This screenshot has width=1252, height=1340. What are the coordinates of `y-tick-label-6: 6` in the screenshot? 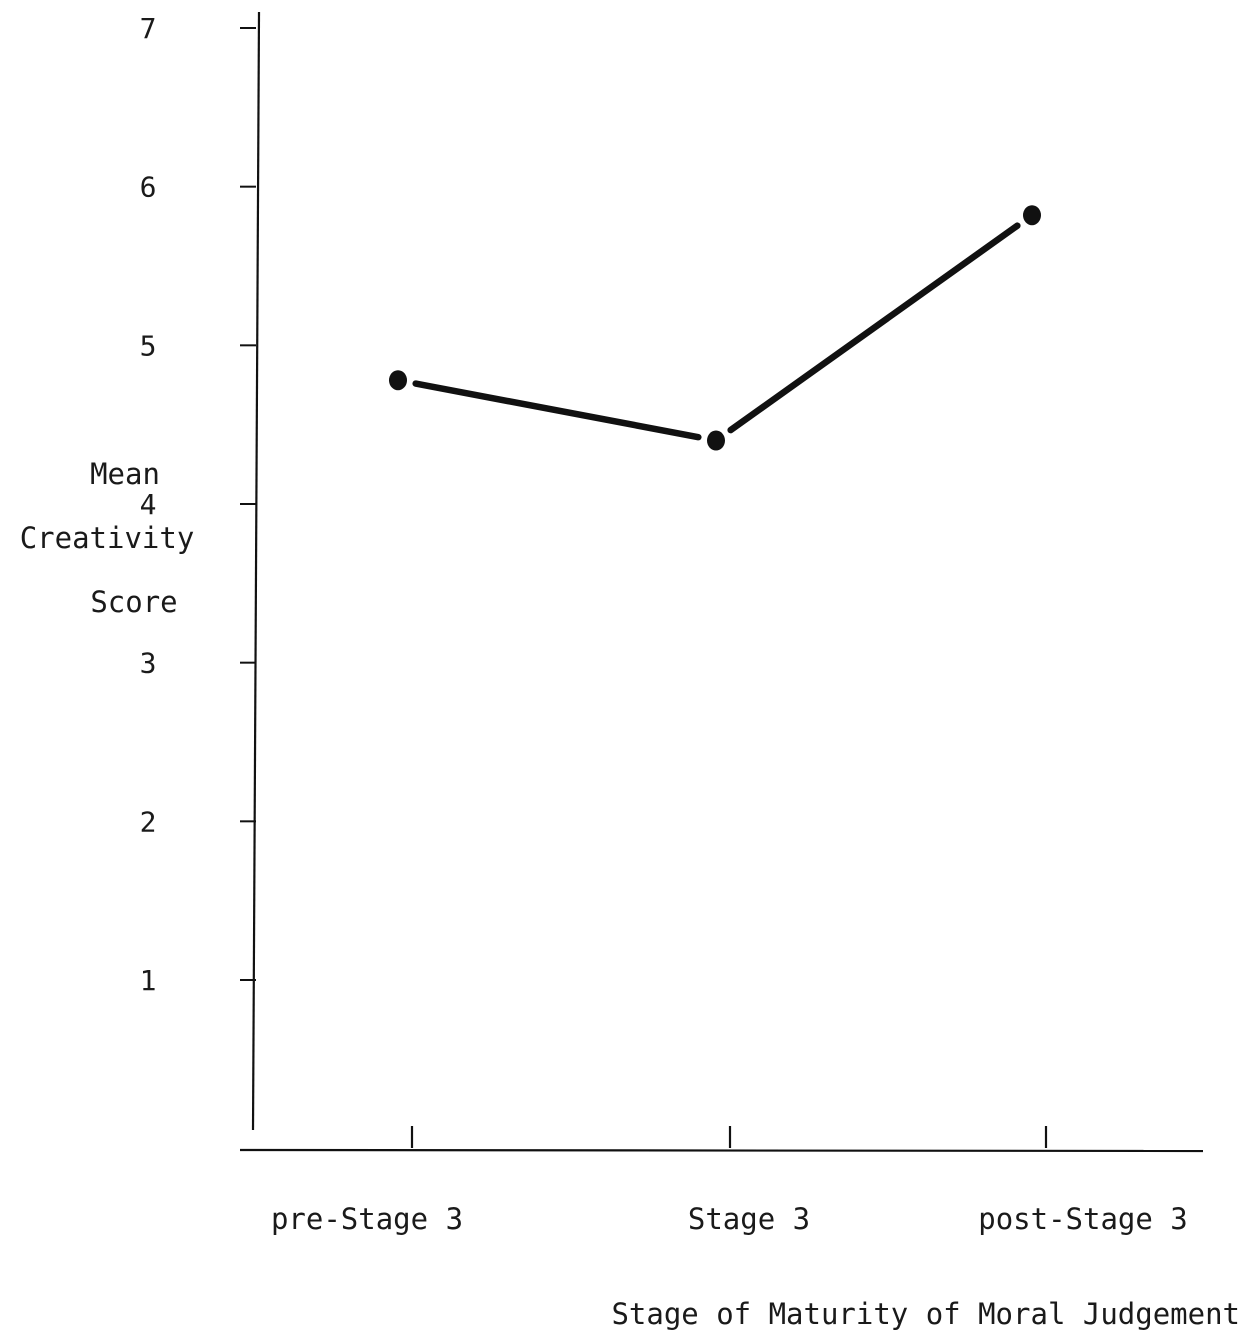 It's located at (148, 187).